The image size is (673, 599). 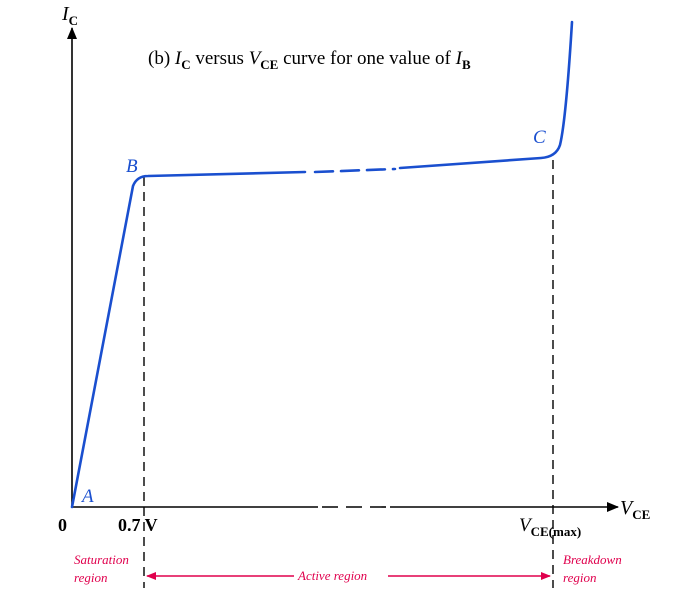 I want to click on point-a-label: A, so click(x=87, y=496).